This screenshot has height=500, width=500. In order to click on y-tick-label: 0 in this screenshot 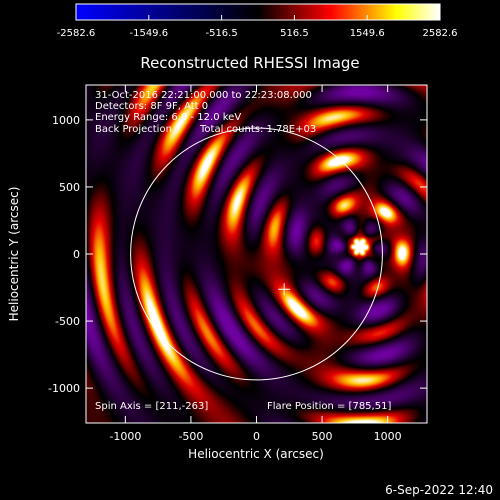, I will do `click(76, 254)`.